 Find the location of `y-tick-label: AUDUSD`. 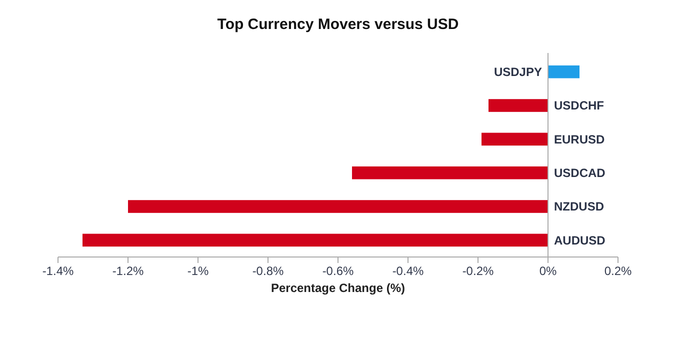

y-tick-label: AUDUSD is located at coordinates (580, 240).